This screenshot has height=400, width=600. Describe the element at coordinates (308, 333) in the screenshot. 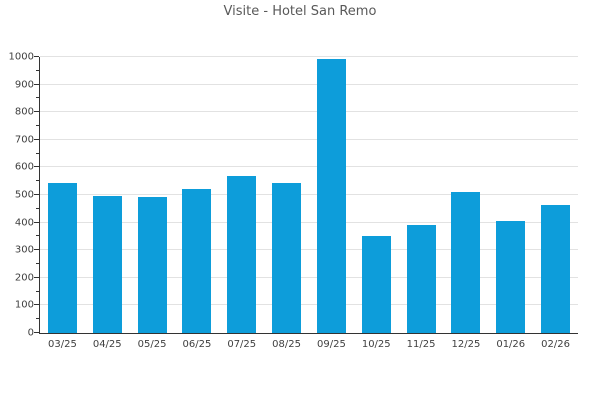

I see `x-axis-line` at that location.